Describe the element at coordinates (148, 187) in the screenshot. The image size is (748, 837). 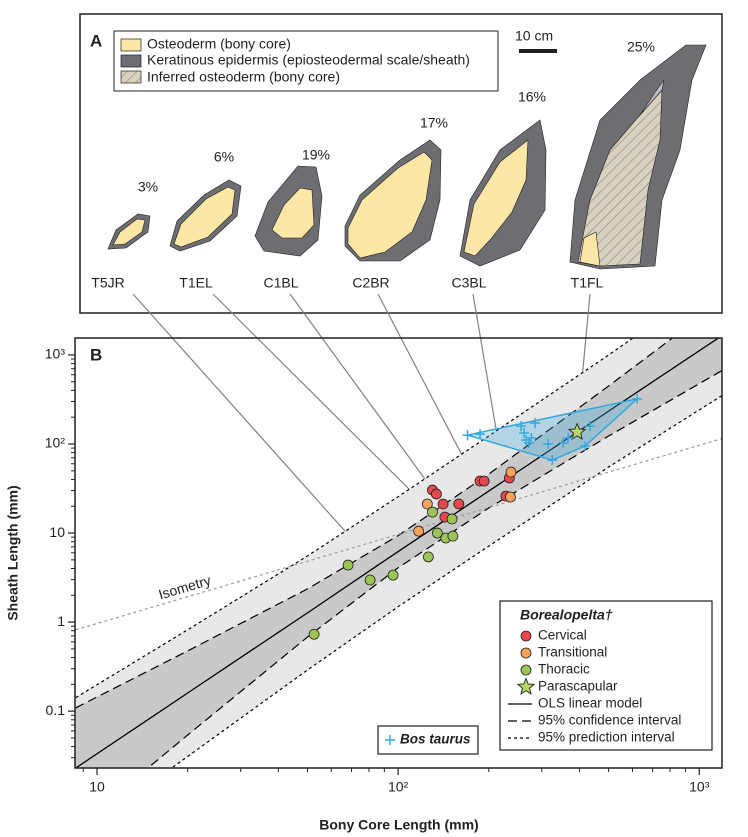
I see `sheath-percent: 3%` at that location.